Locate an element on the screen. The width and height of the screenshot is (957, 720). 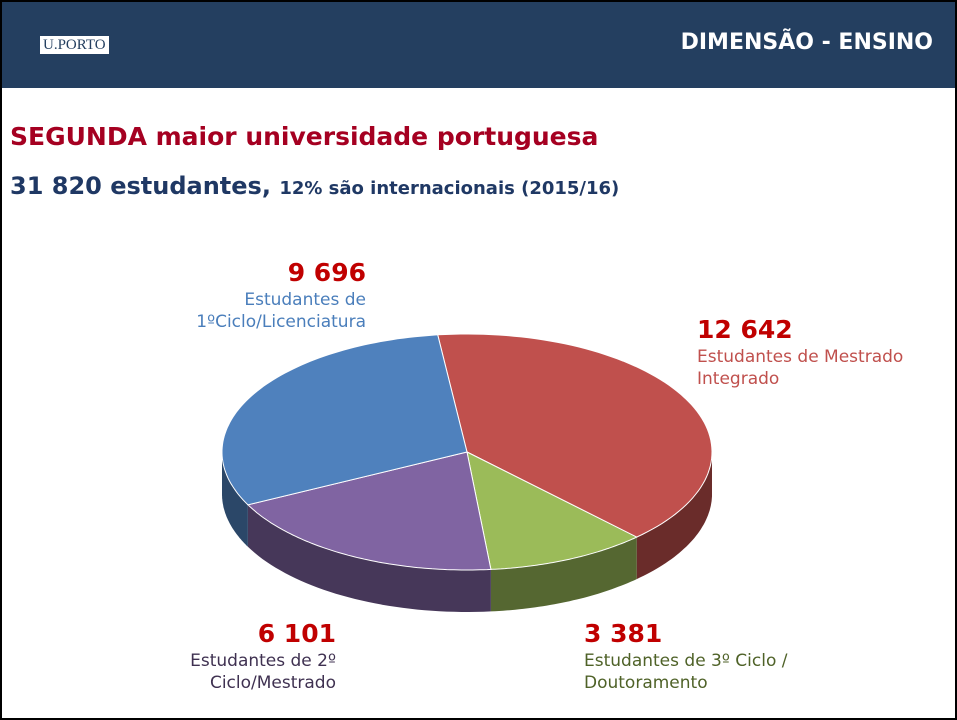
header-bar: U.PORTO DIMENSÃO - ENSINO is located at coordinates (478, 45).